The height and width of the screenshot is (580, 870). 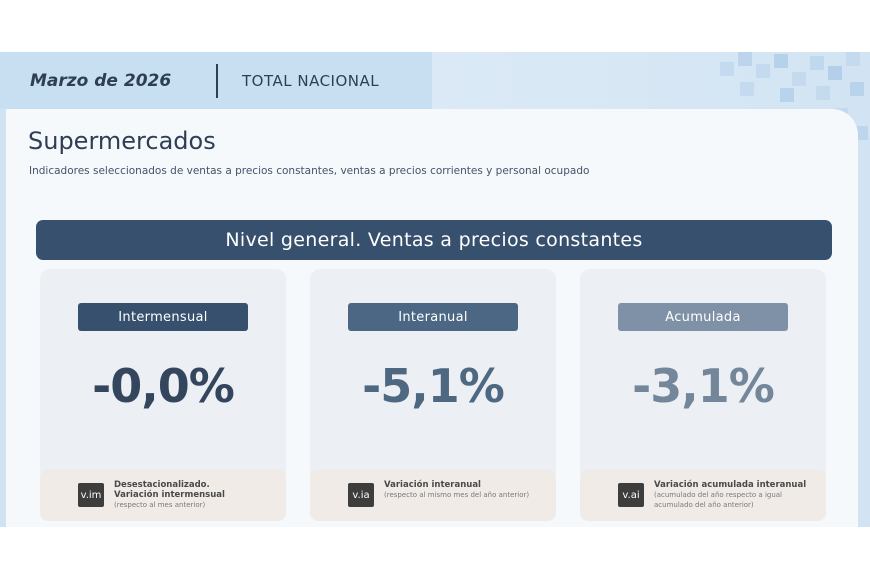 I want to click on indicator-code-badge: v.ai, so click(x=631, y=495).